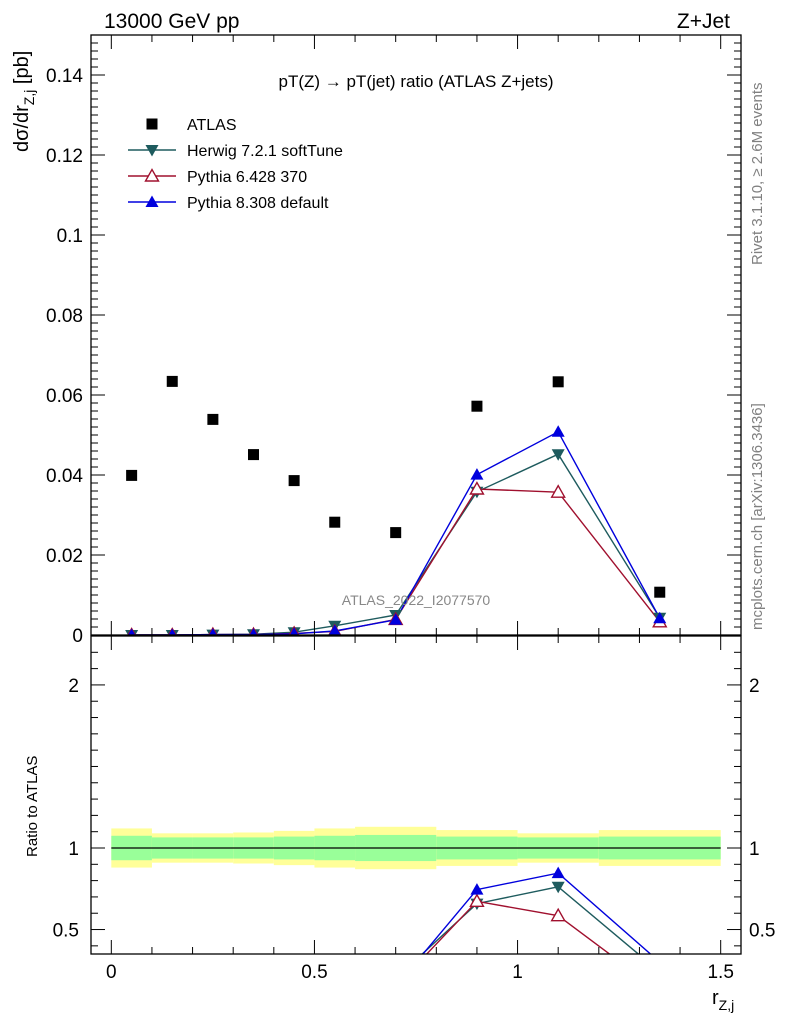 The width and height of the screenshot is (786, 1024). I want to click on ratio-y-tick-label: 0.5, so click(66, 931).